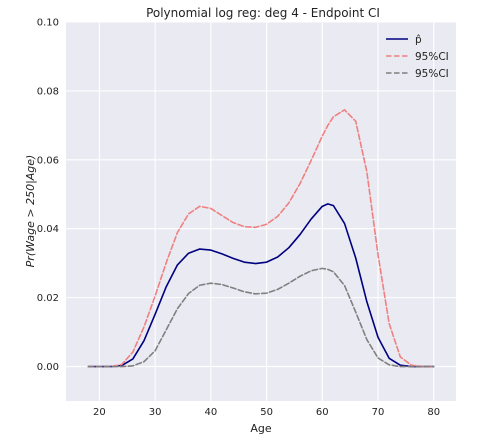  What do you see at coordinates (48, 160) in the screenshot?
I see `y-tick-label: 0.06` at bounding box center [48, 160].